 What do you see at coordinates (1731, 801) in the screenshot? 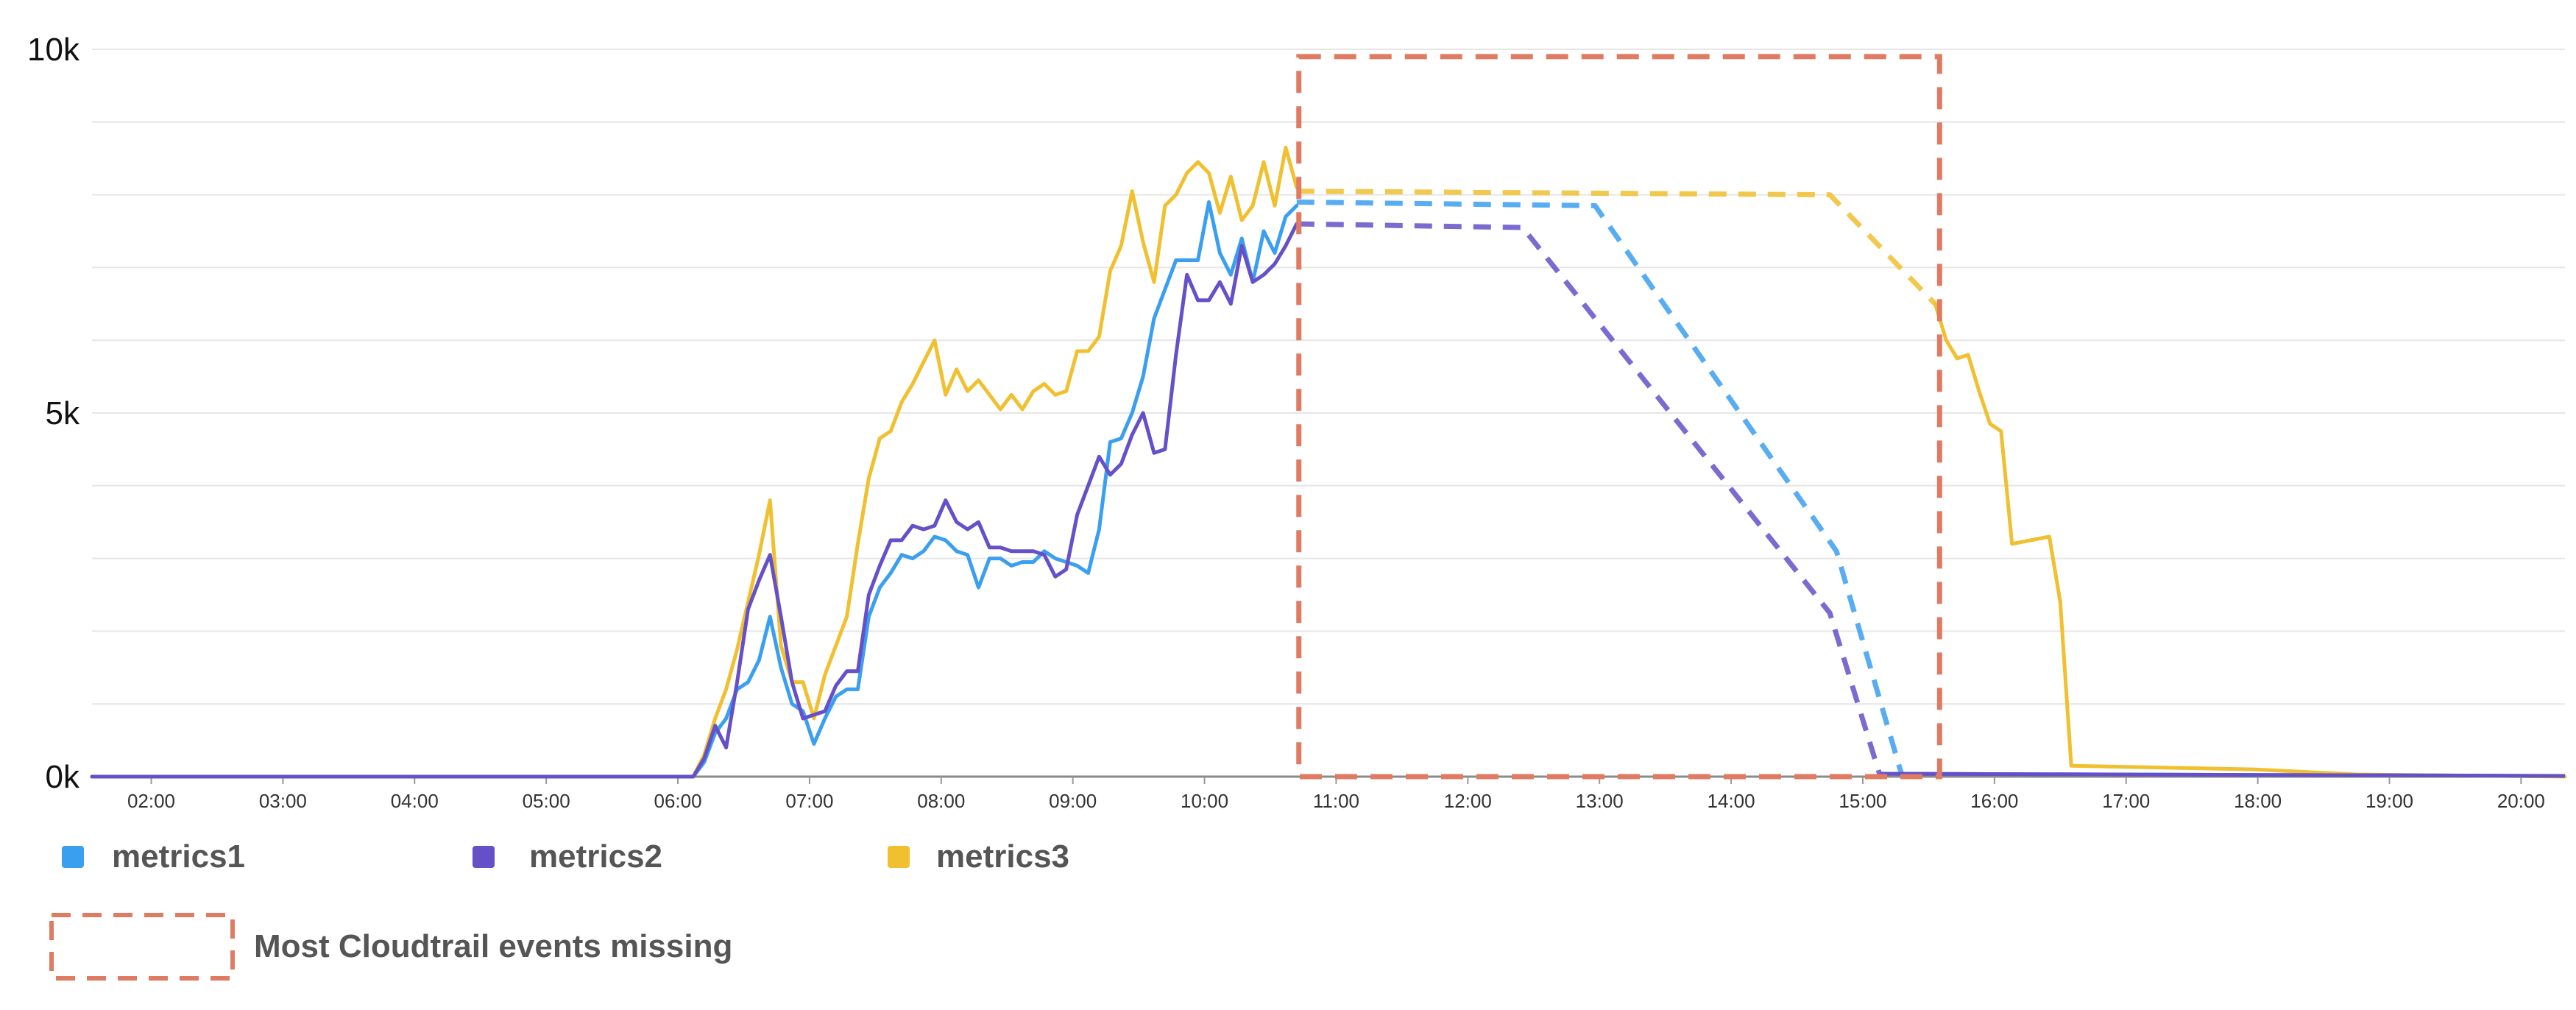
I see `x-tick-label: 14:00` at bounding box center [1731, 801].